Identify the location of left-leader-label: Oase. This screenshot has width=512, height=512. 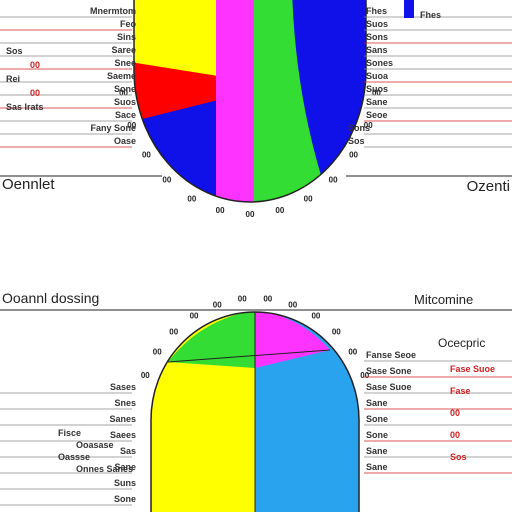
(125, 141).